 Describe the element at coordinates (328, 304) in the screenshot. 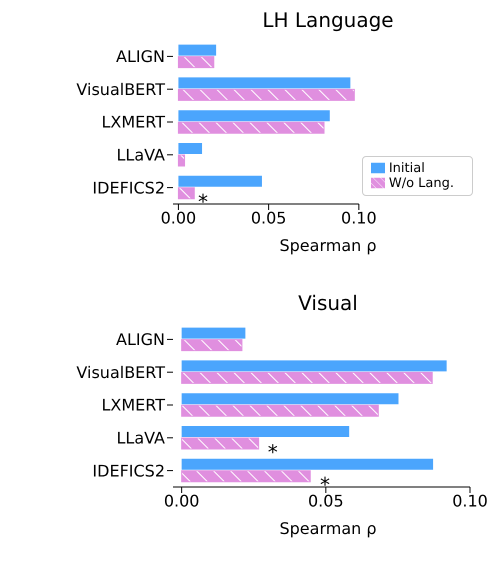

I see `chart-title: Visual` at that location.